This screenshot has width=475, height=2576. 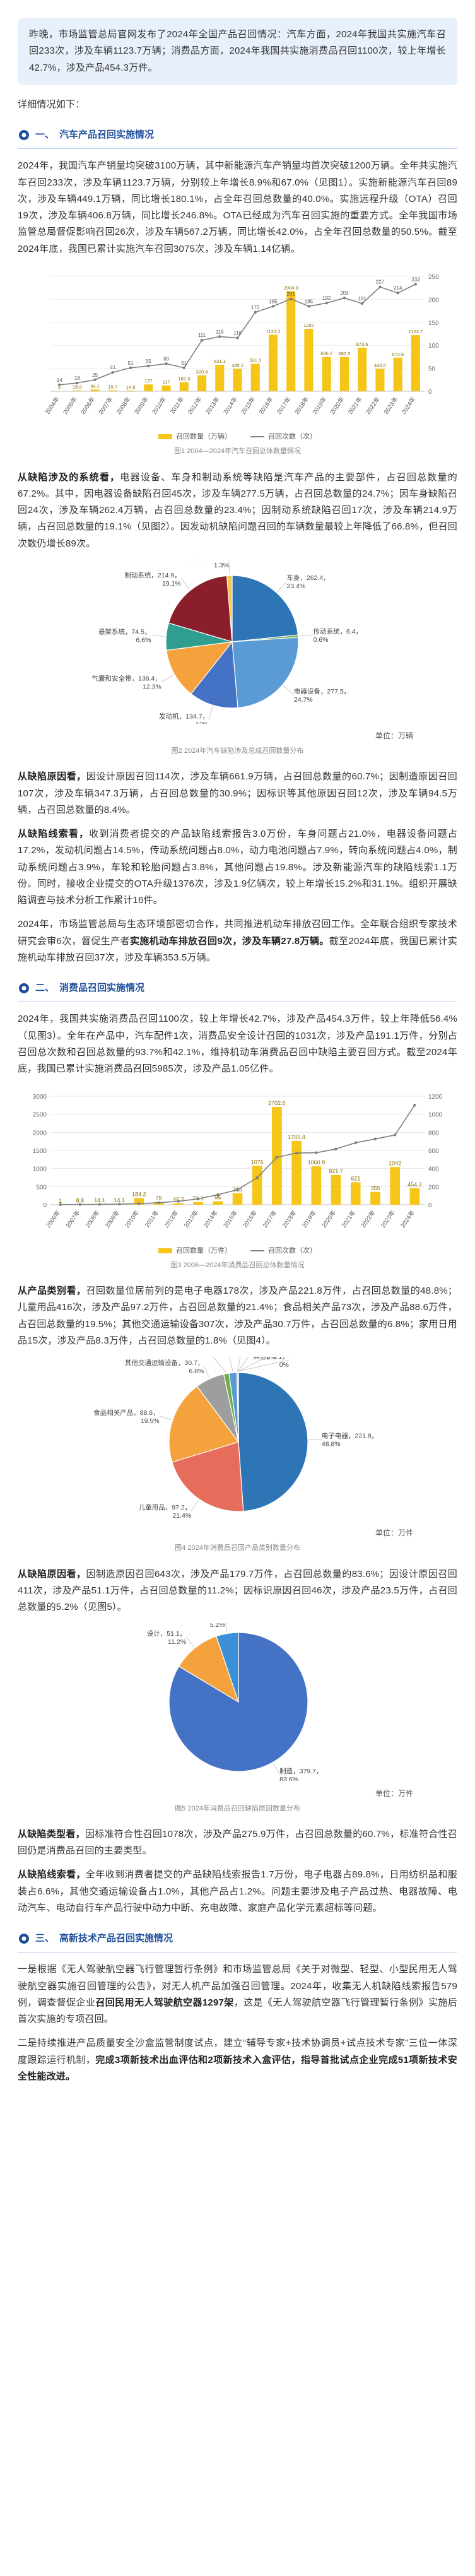 I want to click on legend-item-line: 召回次数（次）, so click(x=283, y=437).